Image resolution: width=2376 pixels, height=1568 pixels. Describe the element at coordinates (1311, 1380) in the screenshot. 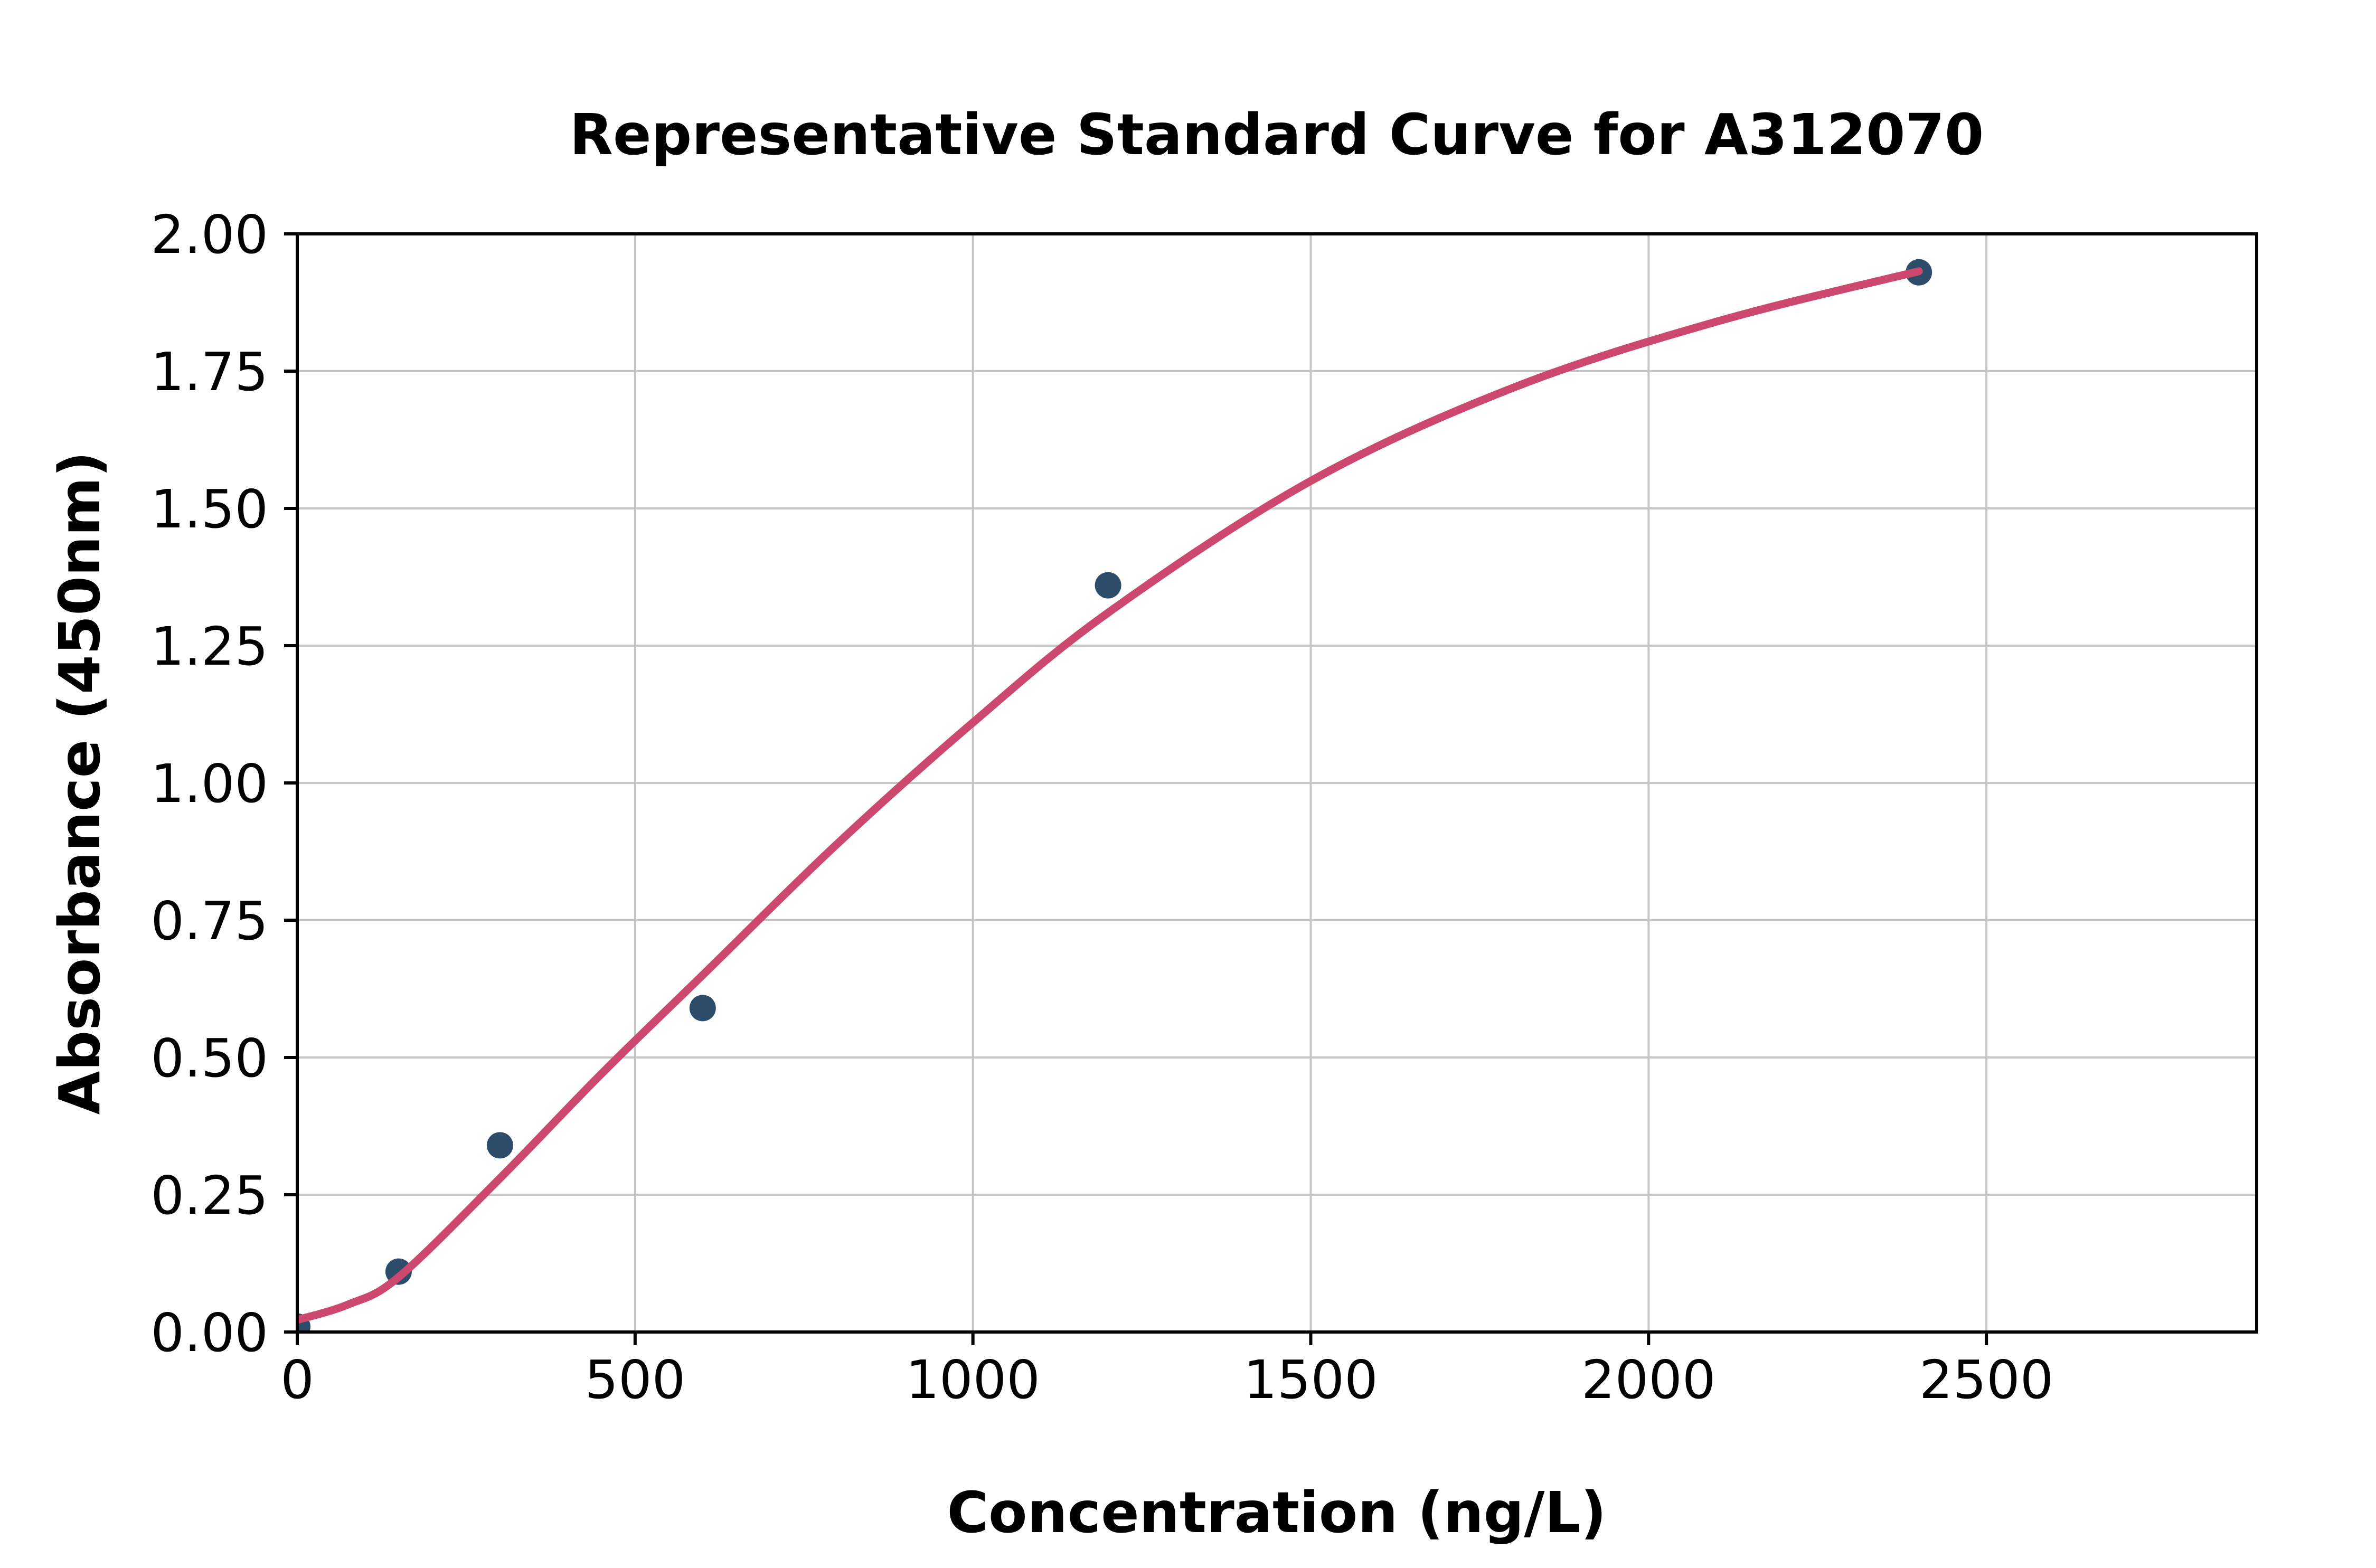

I see `x-tick-label: 1500` at that location.